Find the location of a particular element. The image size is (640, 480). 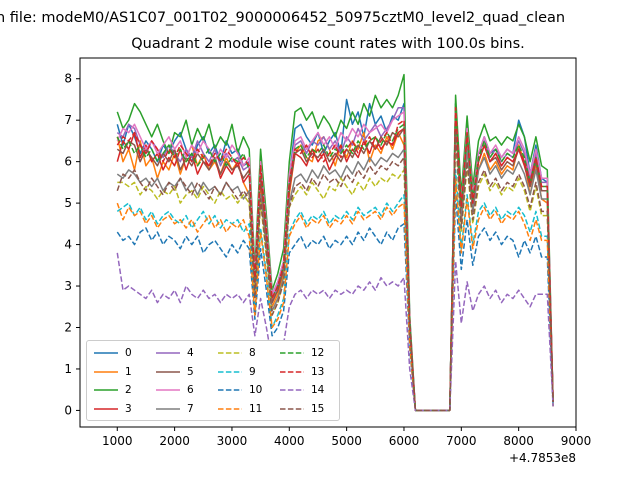

legend-label: 5 is located at coordinates (190, 371).